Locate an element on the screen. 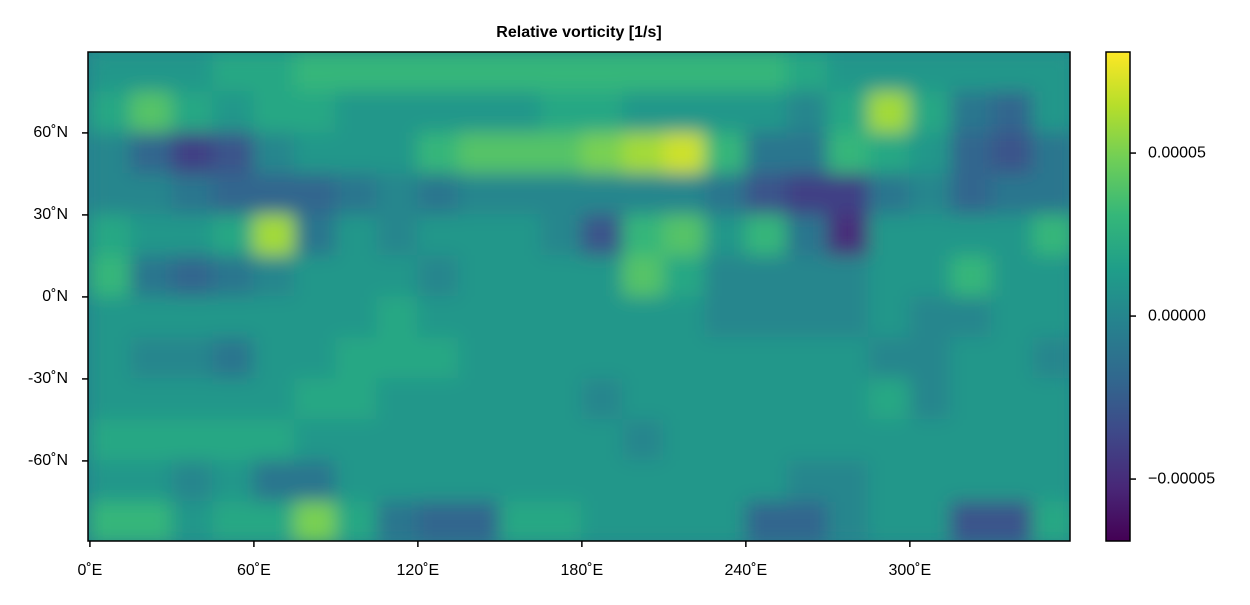 This screenshot has height=605, width=1250. colorbar-tick-label: 0.00000 is located at coordinates (1177, 315).